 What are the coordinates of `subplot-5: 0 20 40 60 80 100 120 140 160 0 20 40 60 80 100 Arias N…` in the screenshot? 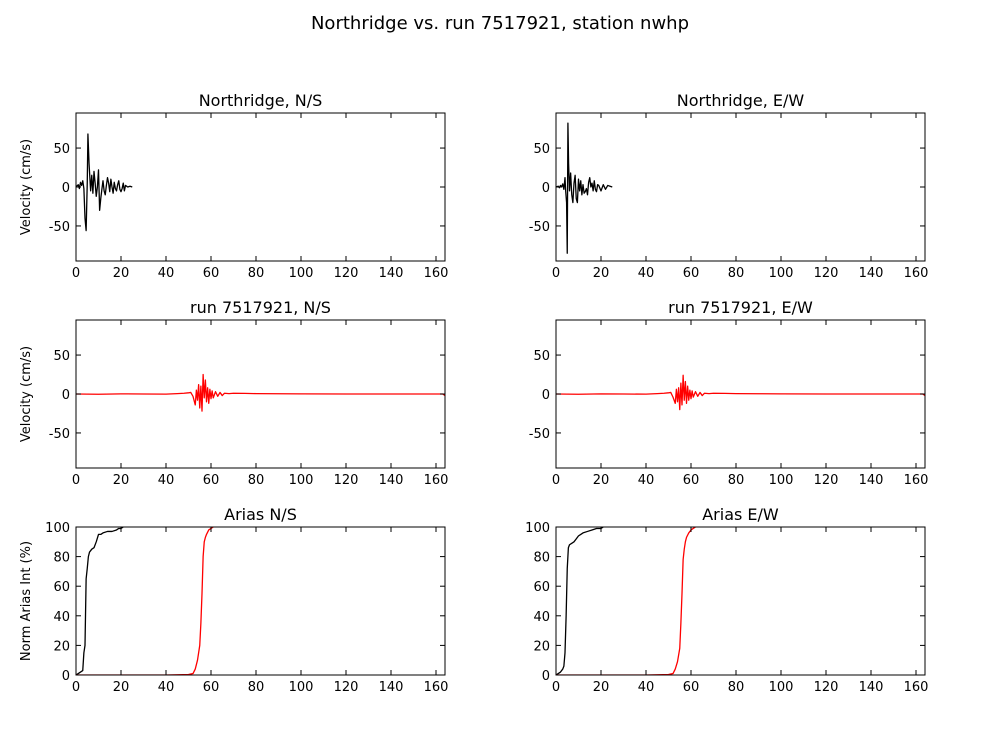 It's located at (233, 600).